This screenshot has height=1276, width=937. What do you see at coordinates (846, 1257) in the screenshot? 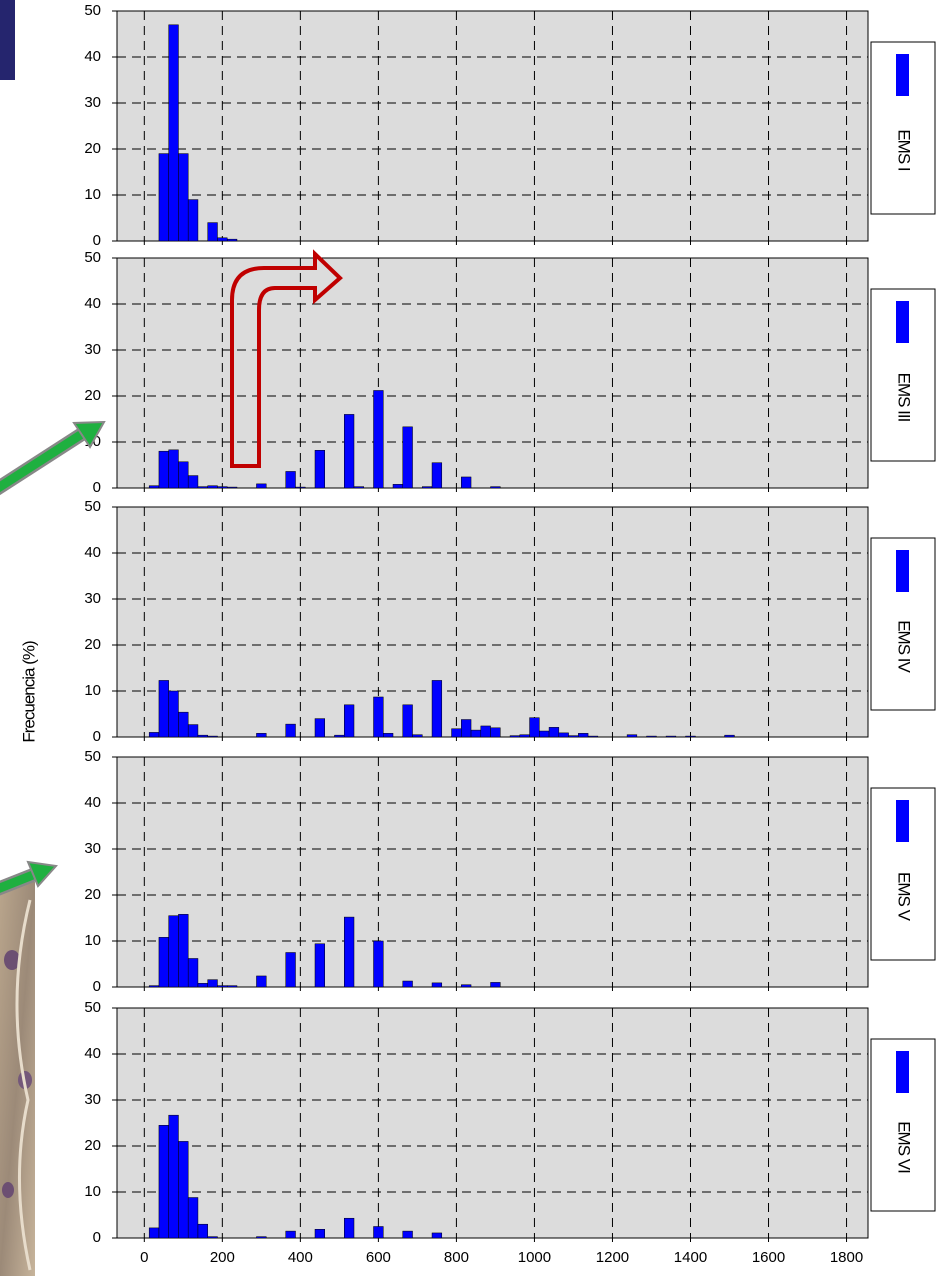
I see `x-tick-label: 1800` at bounding box center [846, 1257].